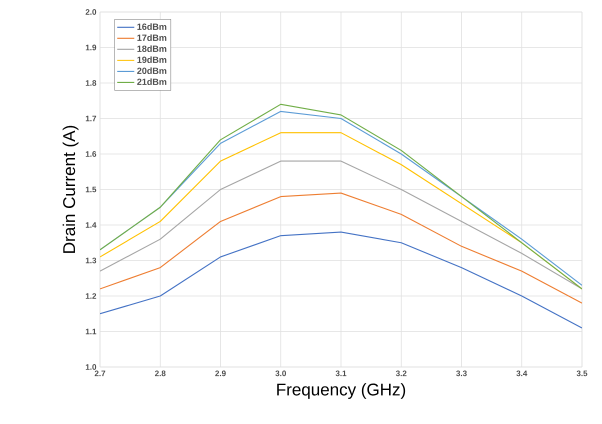  Describe the element at coordinates (220, 373) in the screenshot. I see `x-tick-label: 2.9` at that location.